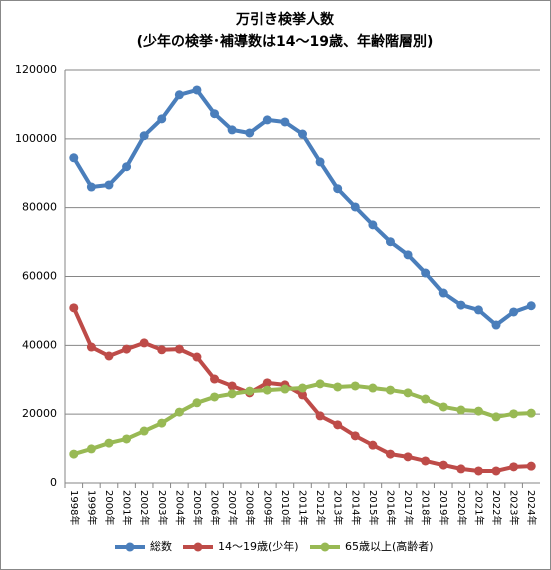  What do you see at coordinates (197, 507) in the screenshot?
I see `x-tick-label: 2005年` at bounding box center [197, 507].